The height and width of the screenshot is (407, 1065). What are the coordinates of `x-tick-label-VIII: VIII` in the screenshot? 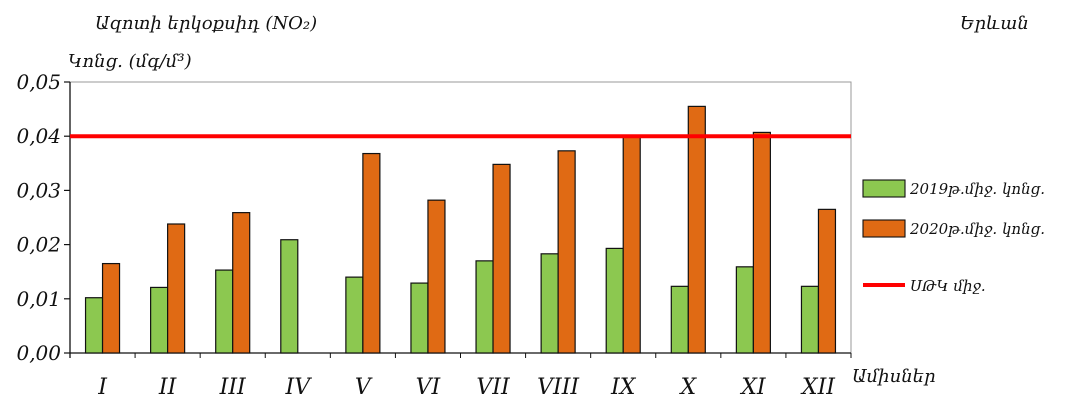 It's located at (558, 387).